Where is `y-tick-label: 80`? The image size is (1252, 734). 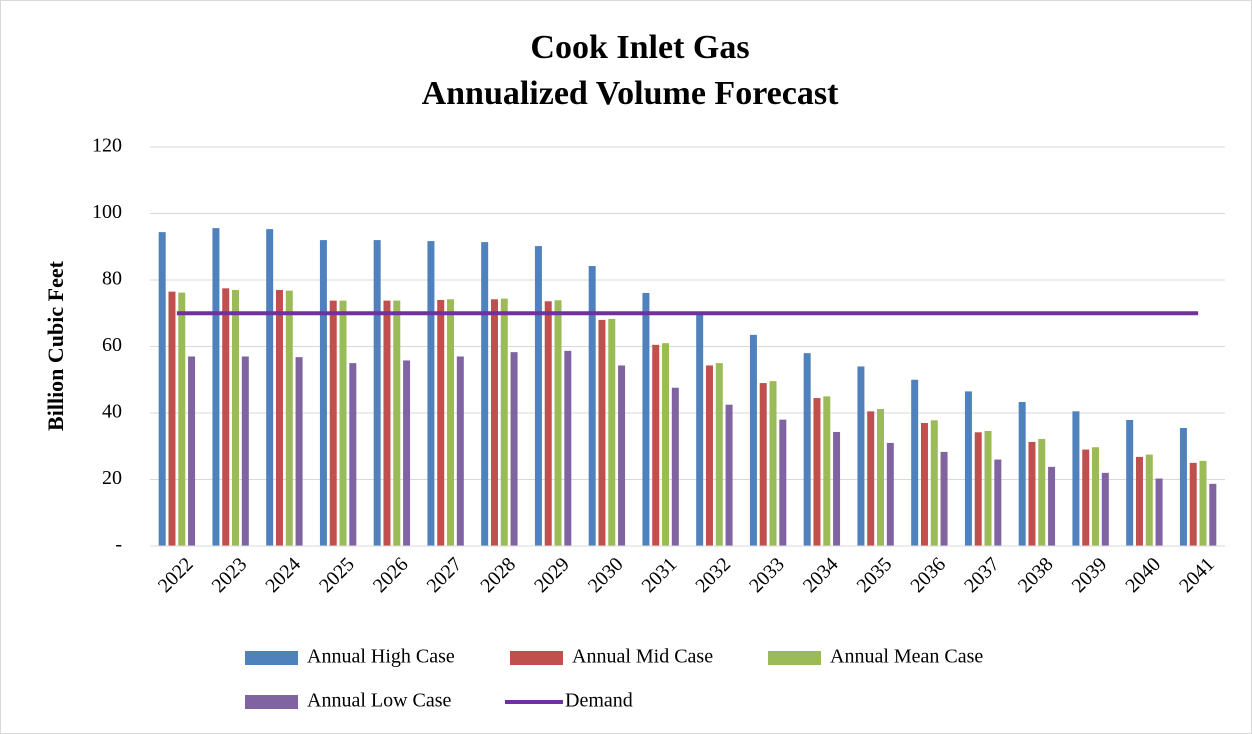 y-tick-label: 80 is located at coordinates (112, 279).